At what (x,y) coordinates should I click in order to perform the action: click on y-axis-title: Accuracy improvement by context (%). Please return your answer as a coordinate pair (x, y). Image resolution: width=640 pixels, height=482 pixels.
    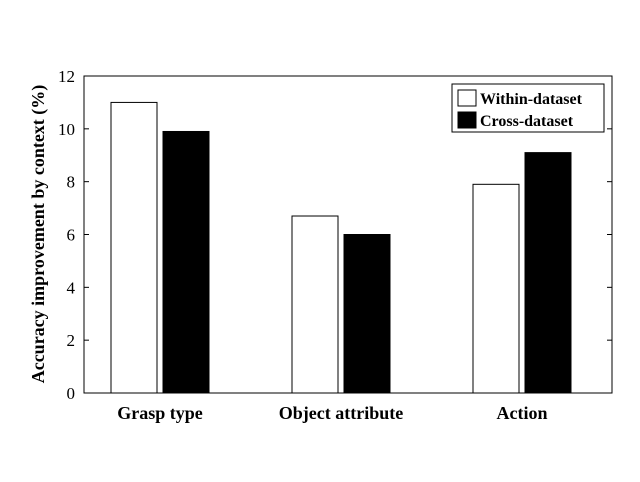
    Looking at the image, I should click on (38, 234).